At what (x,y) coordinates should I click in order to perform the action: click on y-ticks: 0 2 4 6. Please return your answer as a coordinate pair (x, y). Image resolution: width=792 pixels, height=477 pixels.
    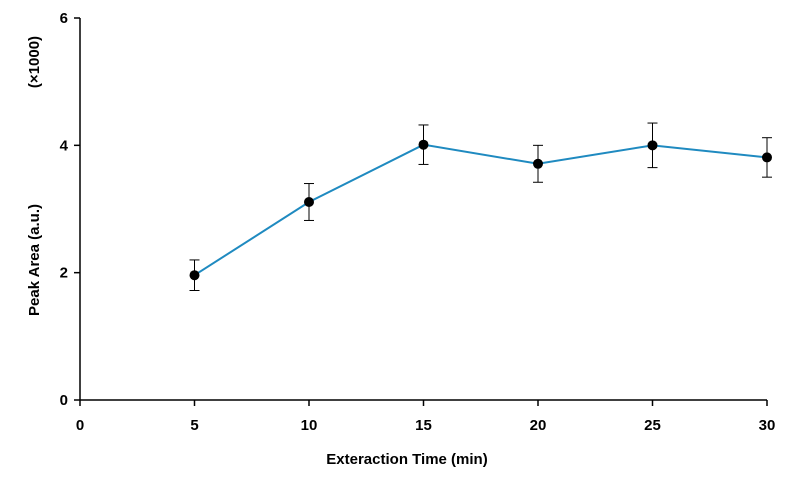
    Looking at the image, I should click on (70, 209).